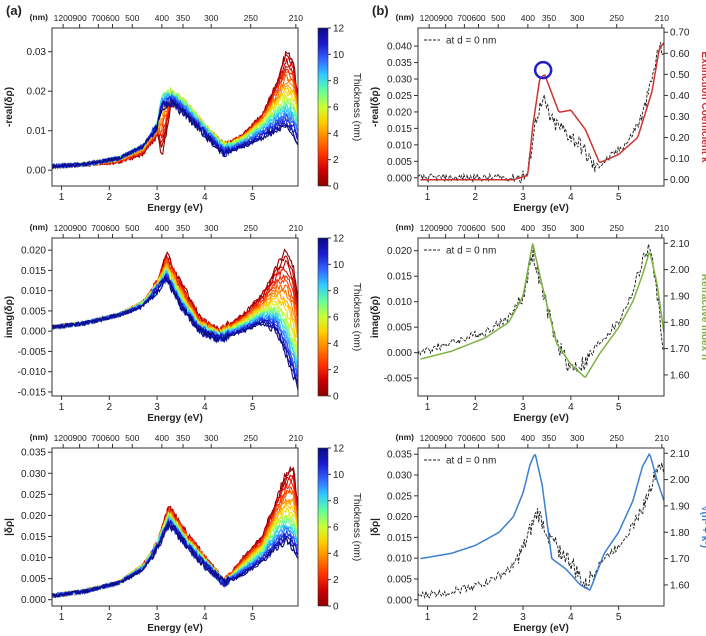  Describe the element at coordinates (98, 18) in the screenshot. I see `top-tick-label: 700` at that location.